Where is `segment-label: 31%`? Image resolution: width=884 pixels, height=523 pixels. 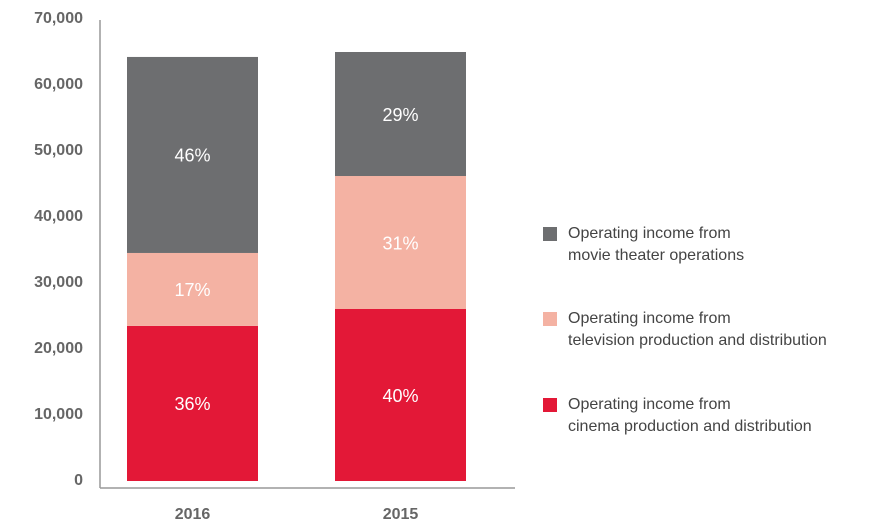
segment-label: 31% is located at coordinates (400, 243).